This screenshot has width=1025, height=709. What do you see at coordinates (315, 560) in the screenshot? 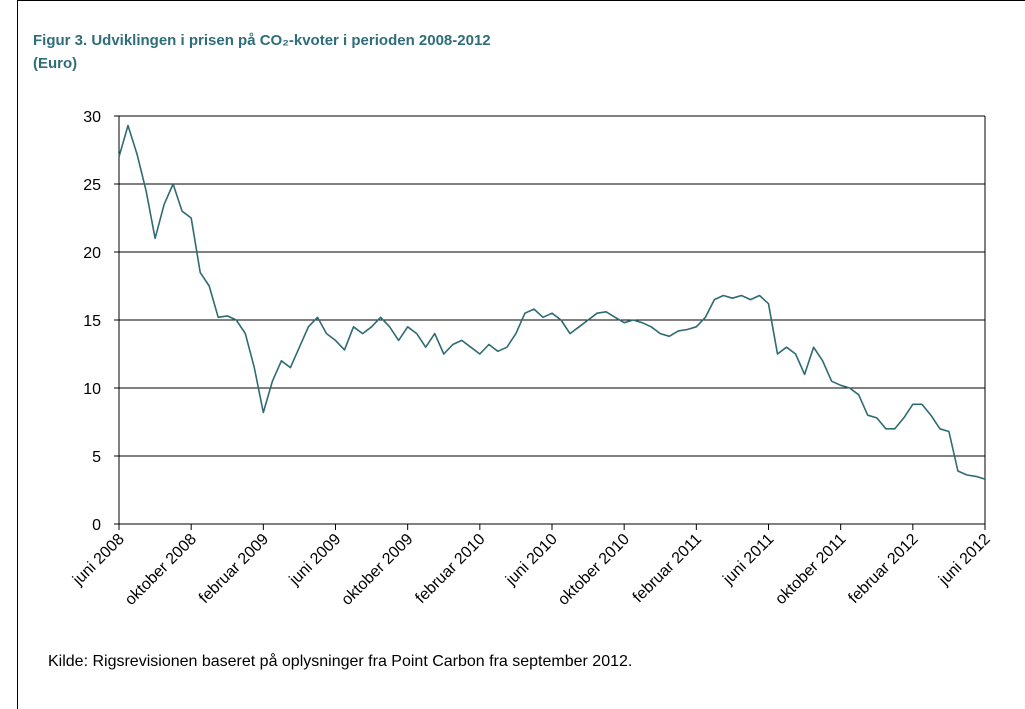
I see `x-tick-label: juni 2009` at bounding box center [315, 560].